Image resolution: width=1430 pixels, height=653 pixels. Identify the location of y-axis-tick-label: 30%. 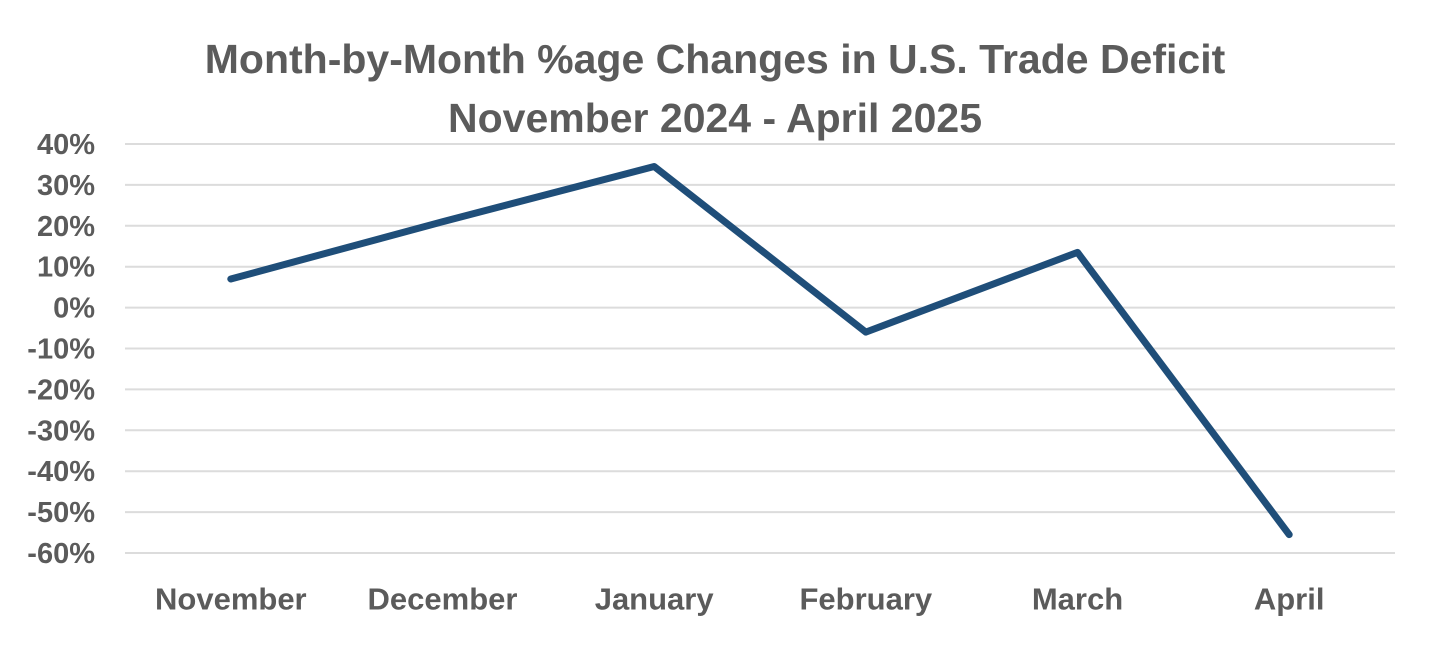
(66, 186).